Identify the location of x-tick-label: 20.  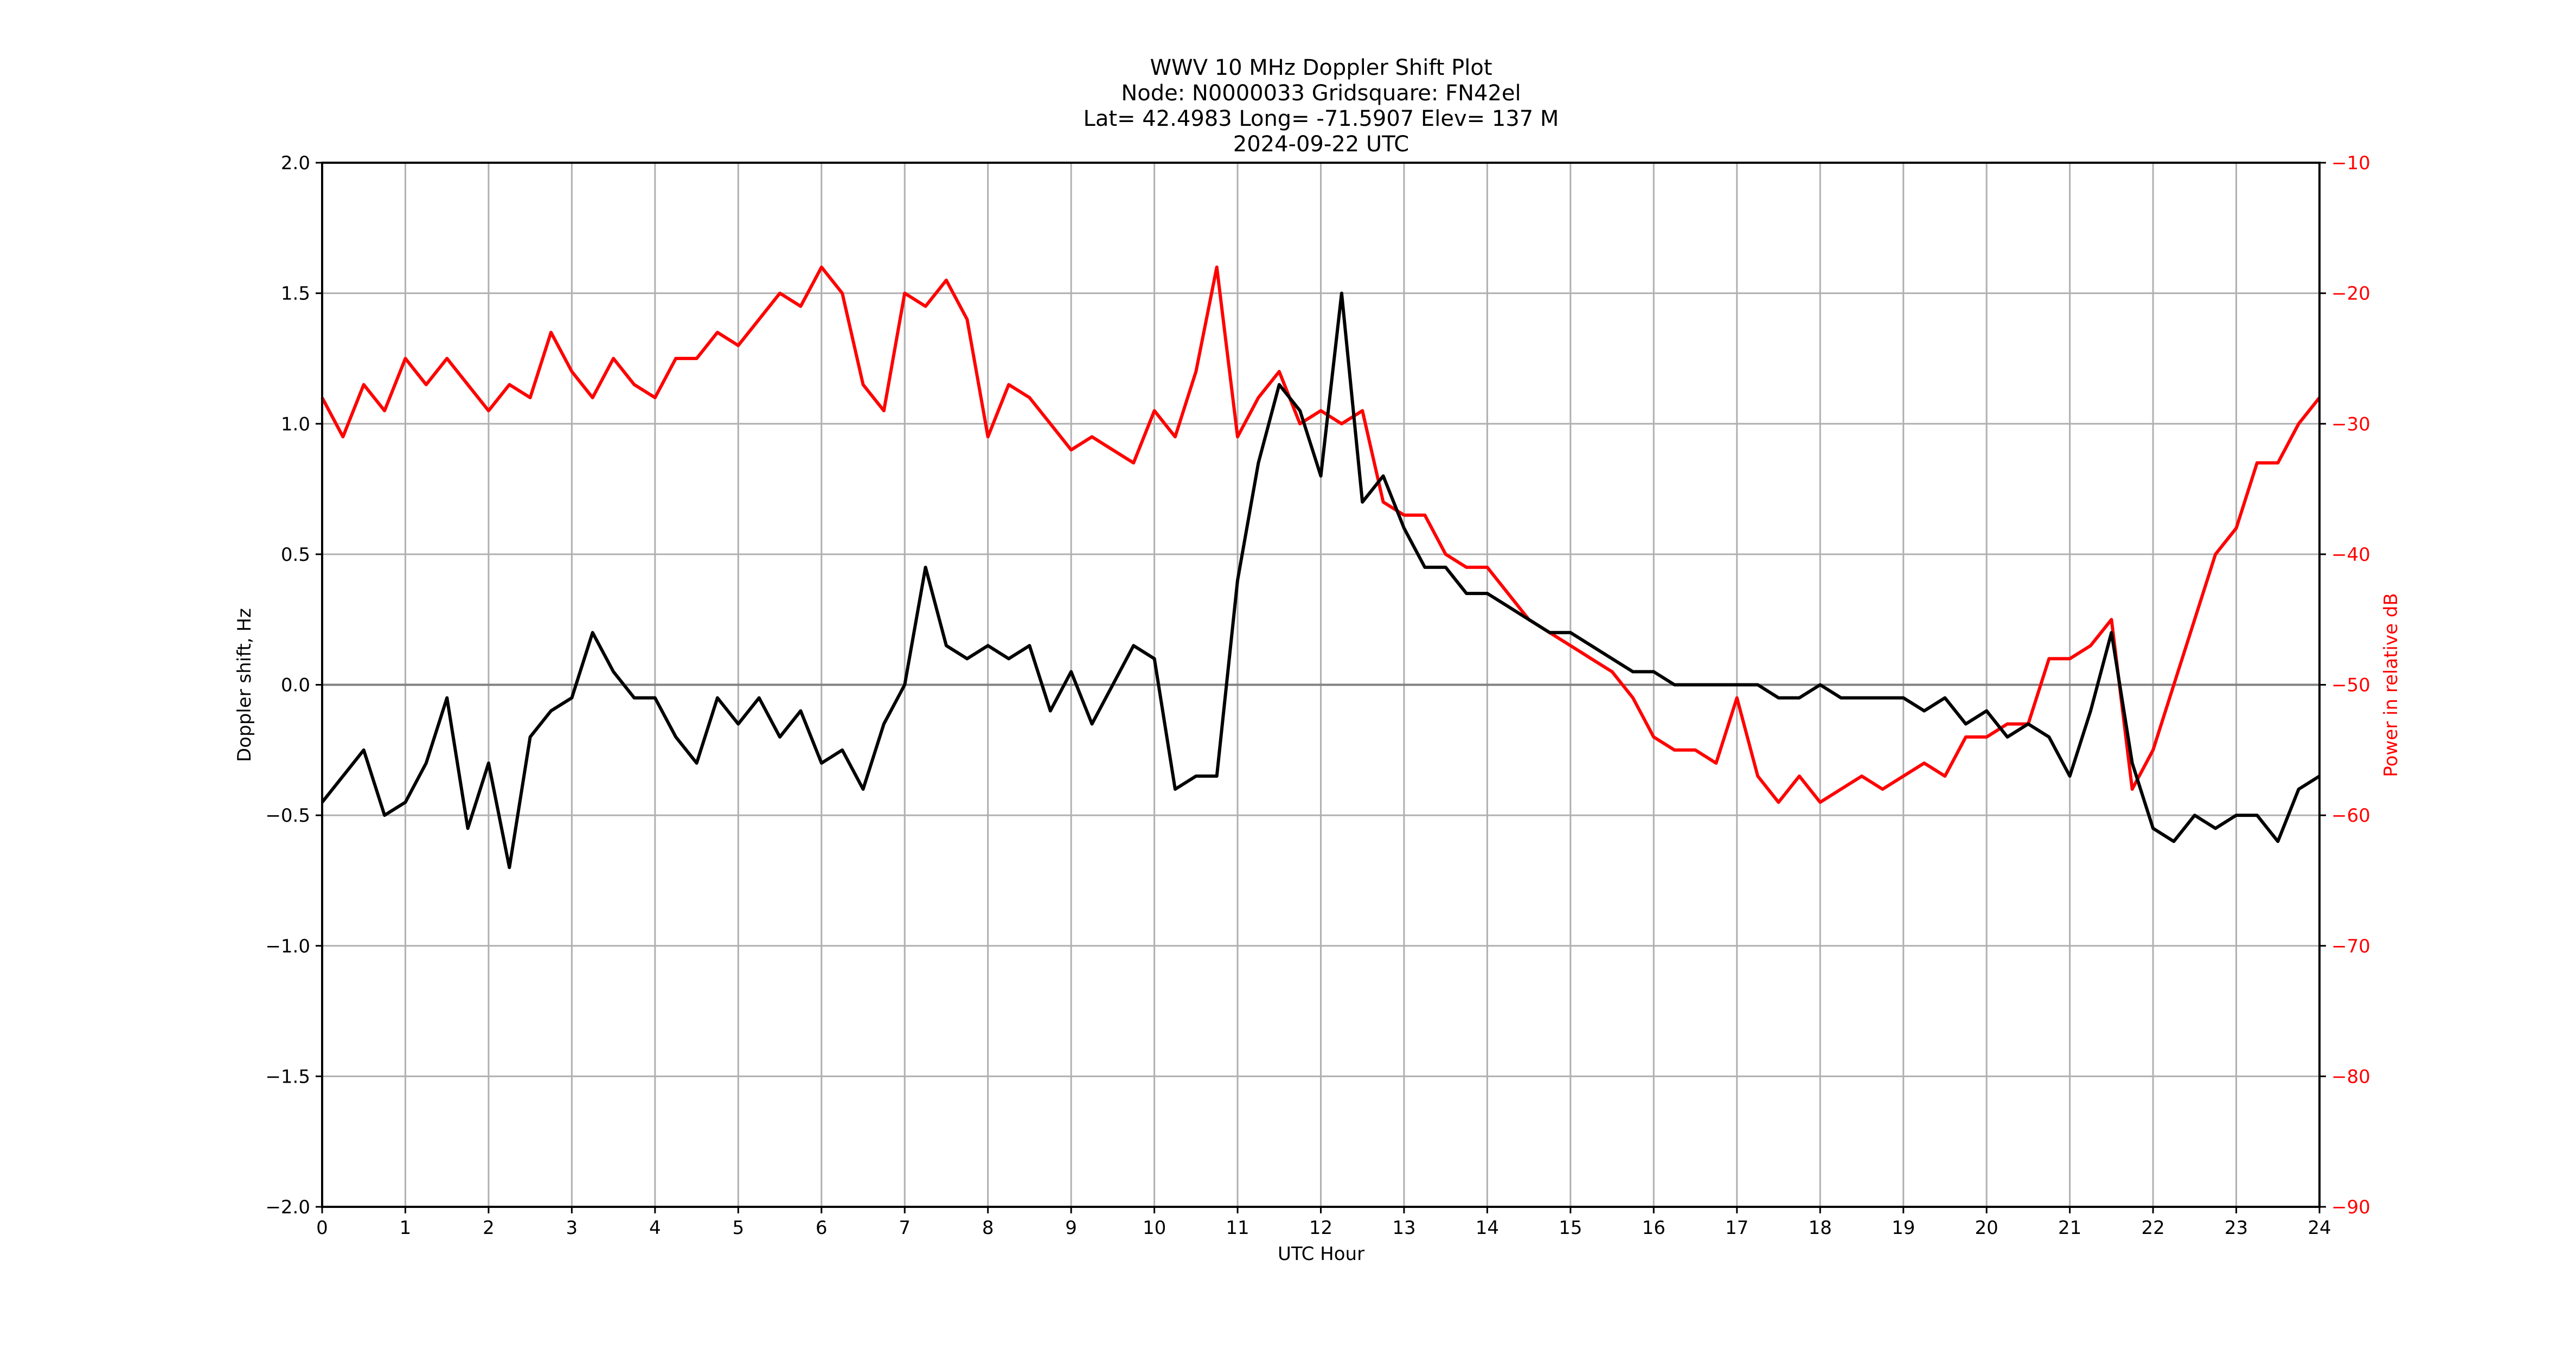
(1986, 1228).